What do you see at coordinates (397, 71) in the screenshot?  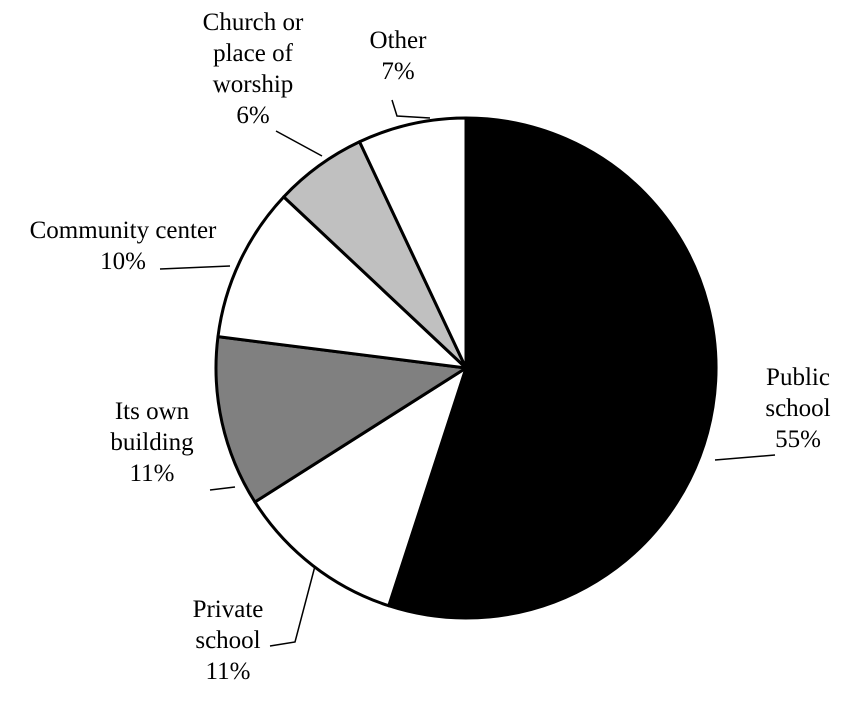 I see `slice-value-label: 7%` at bounding box center [397, 71].